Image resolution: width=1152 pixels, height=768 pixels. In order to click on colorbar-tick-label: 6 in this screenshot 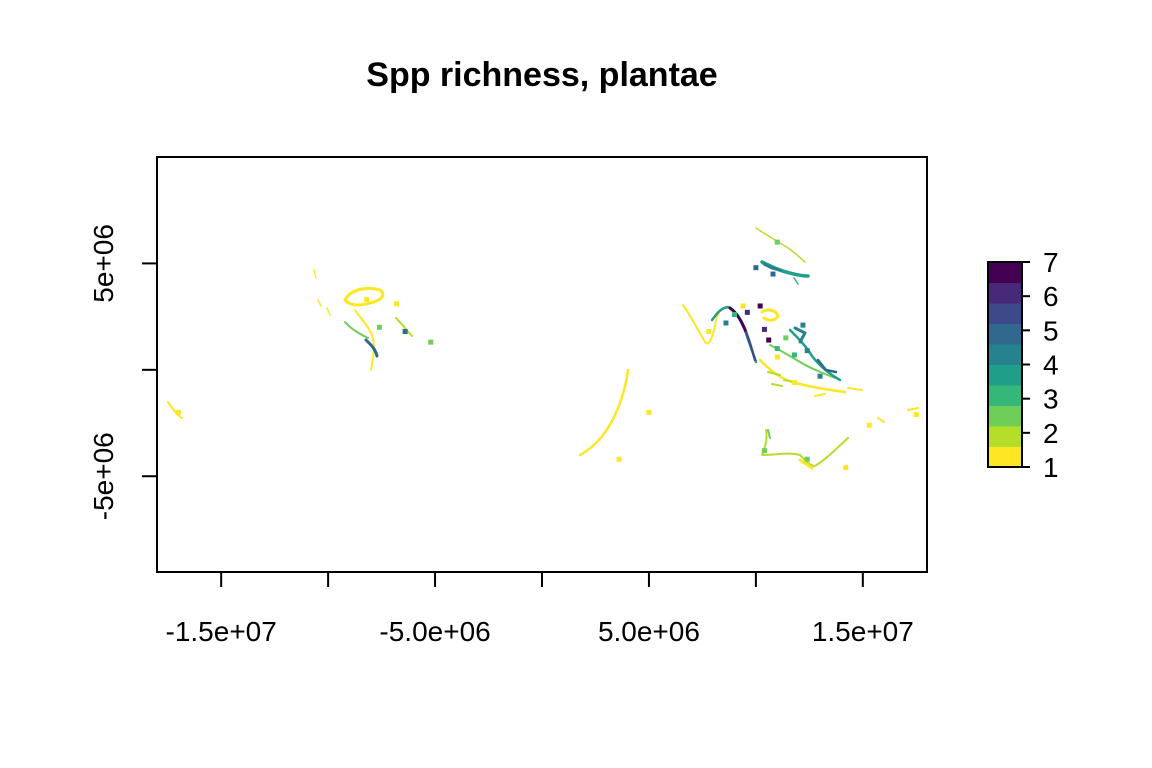, I will do `click(1051, 296)`.